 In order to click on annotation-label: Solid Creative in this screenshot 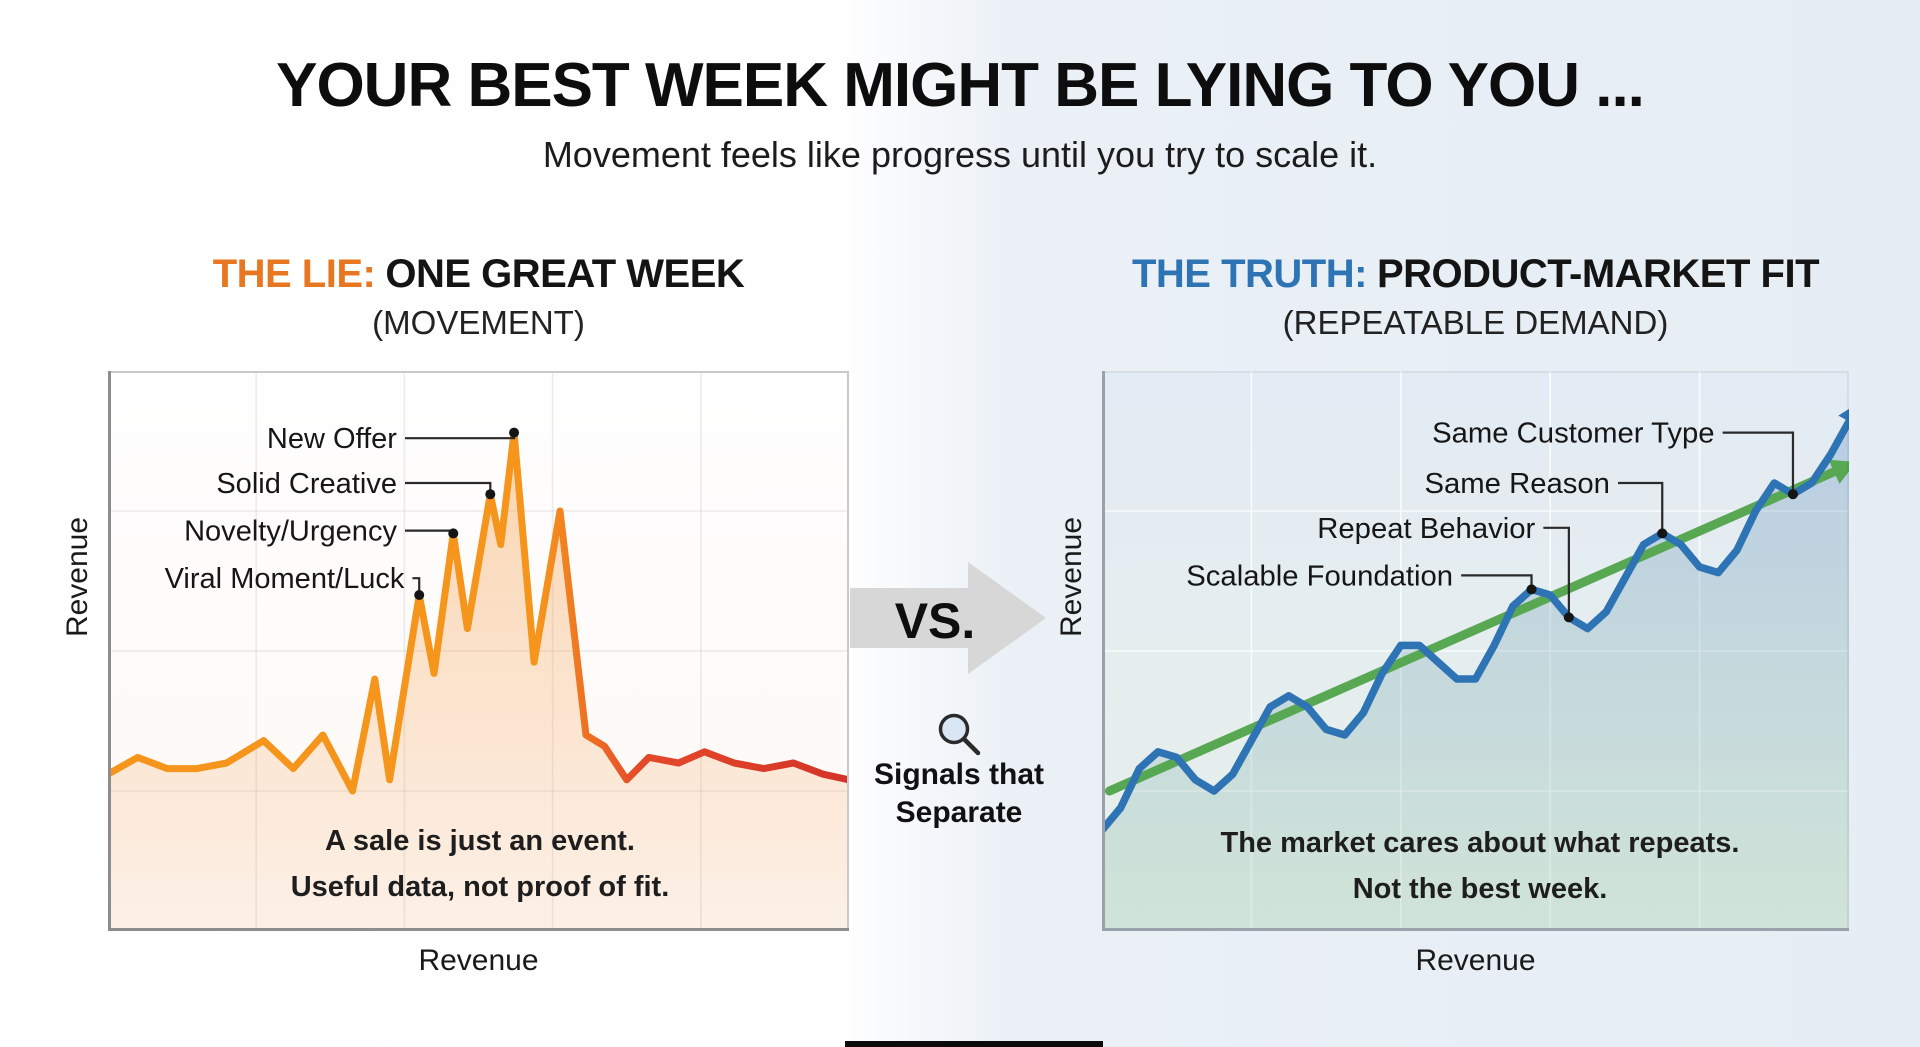, I will do `click(306, 484)`.